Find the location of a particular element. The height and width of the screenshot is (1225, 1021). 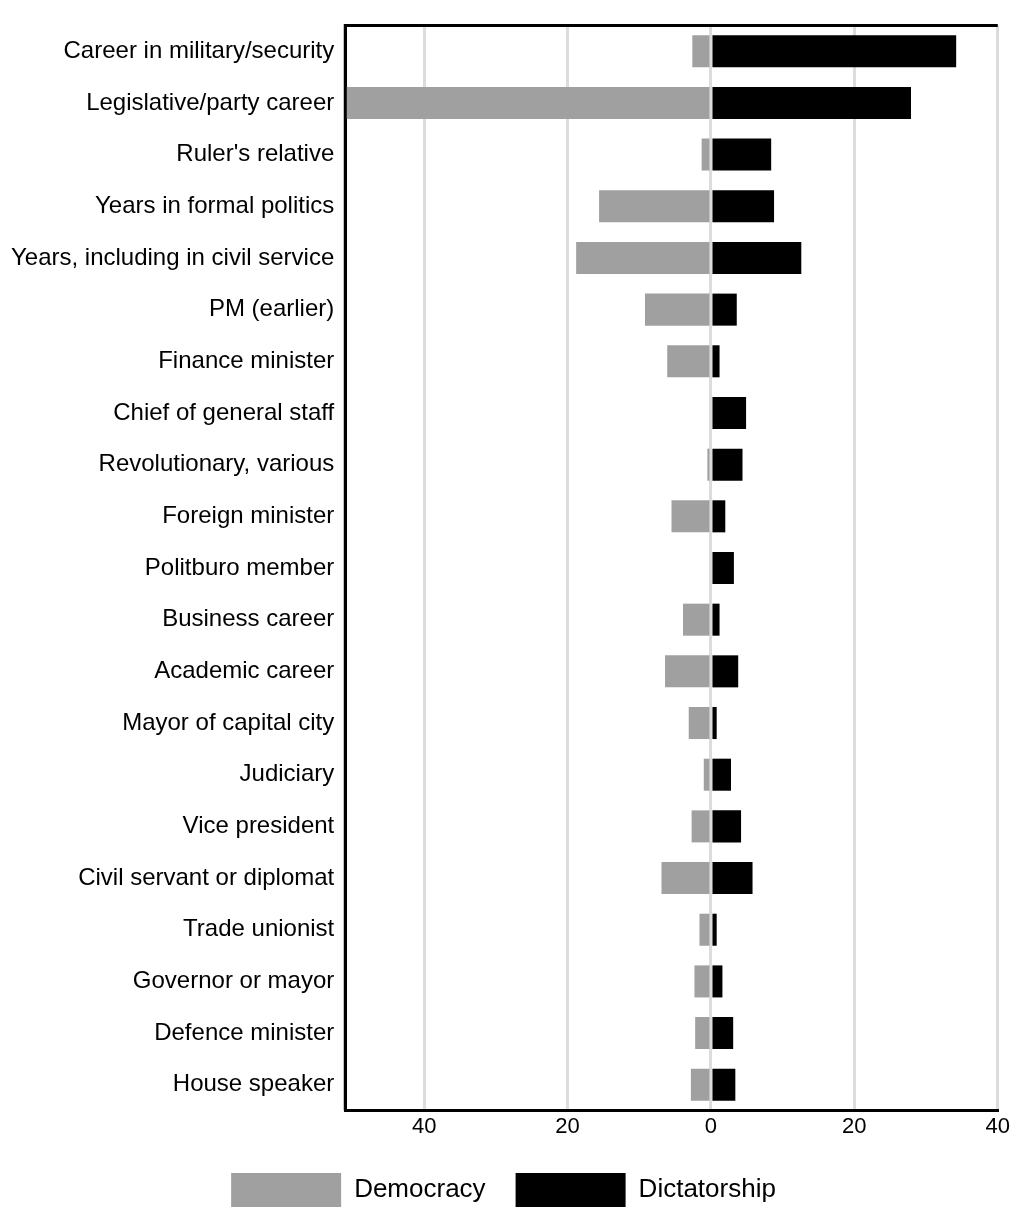

y-tick-label: Vice president is located at coordinates (258, 825).